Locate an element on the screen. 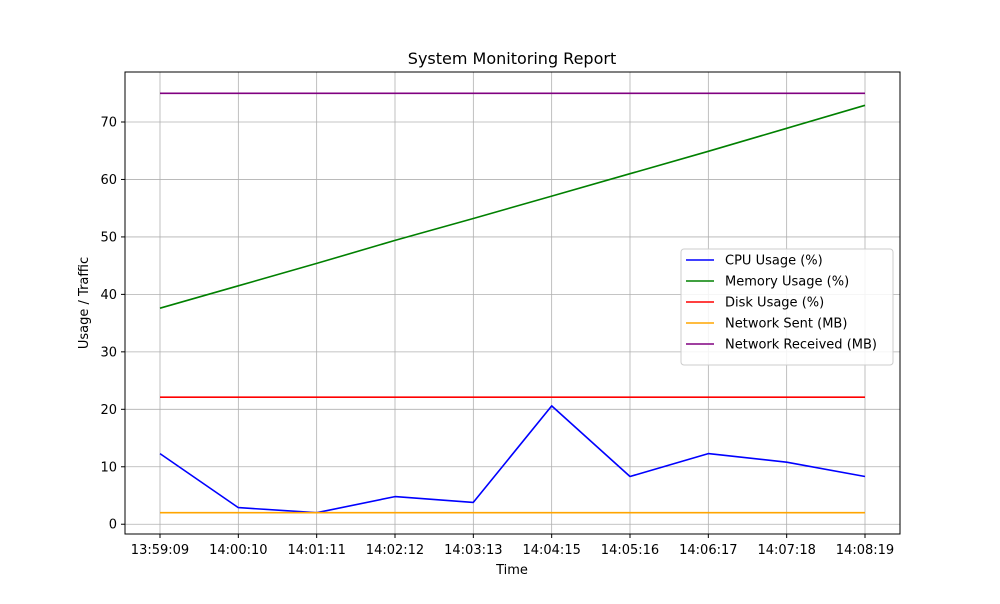 The image size is (1000, 604). legend-entry-label: Network Sent (MB) is located at coordinates (786, 324).